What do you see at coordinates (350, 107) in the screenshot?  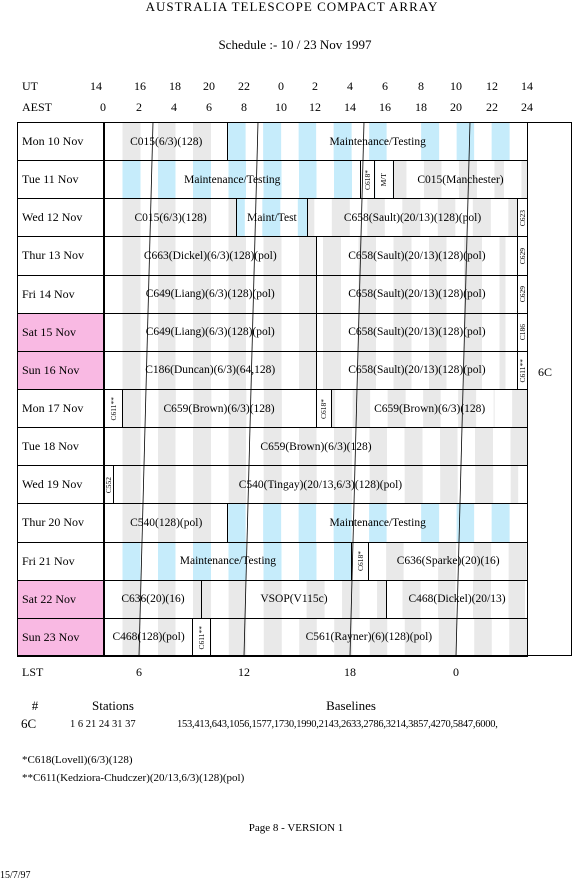 I see `aest-tick-label: 14` at bounding box center [350, 107].